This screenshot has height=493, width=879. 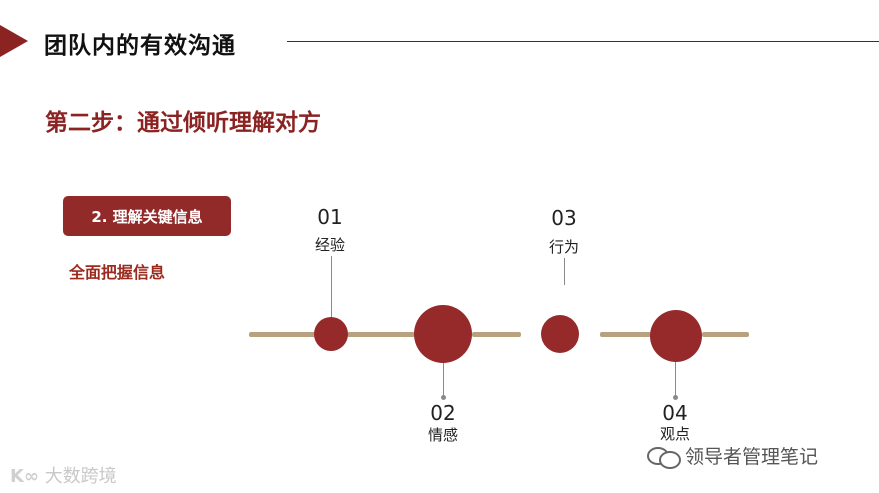 What do you see at coordinates (117, 272) in the screenshot?
I see `subtitle-text: 全面把握信息` at bounding box center [117, 272].